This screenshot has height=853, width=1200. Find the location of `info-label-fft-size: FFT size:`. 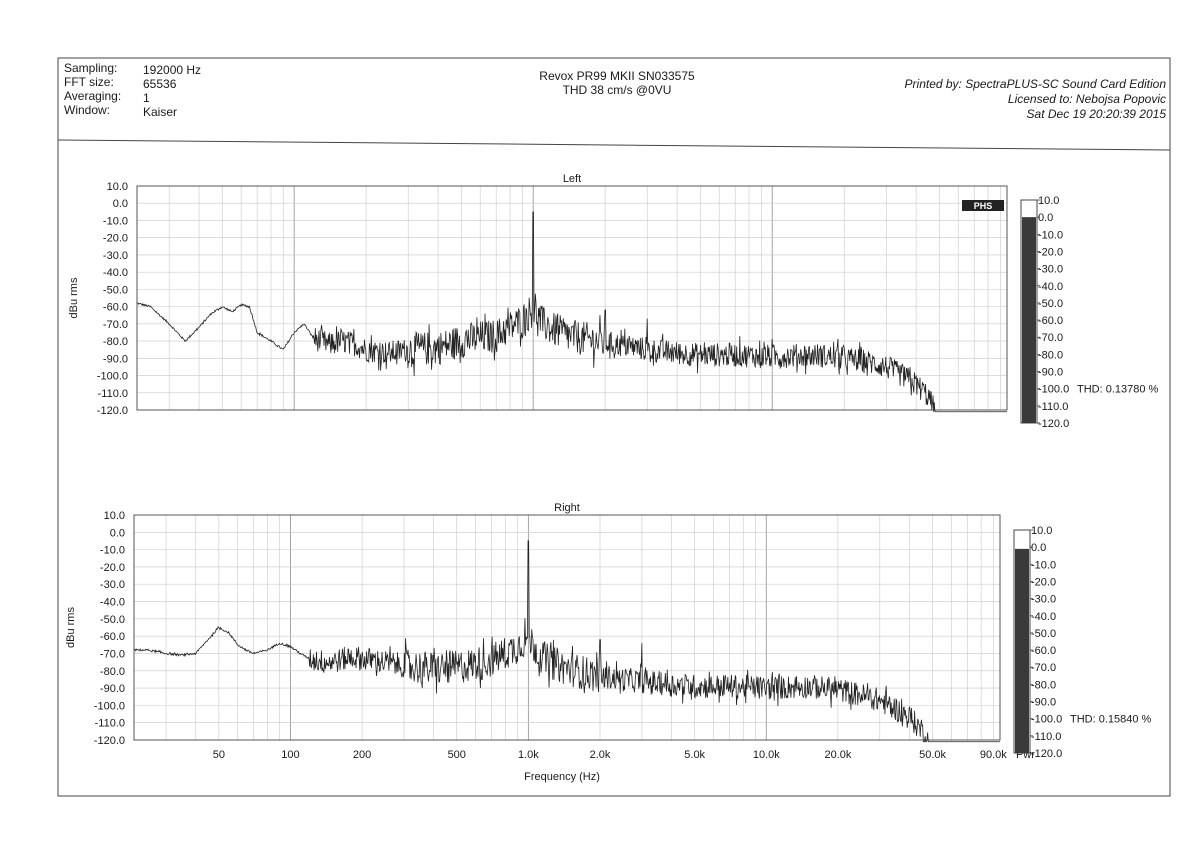

info-label-fft-size: FFT size: is located at coordinates (89, 82).